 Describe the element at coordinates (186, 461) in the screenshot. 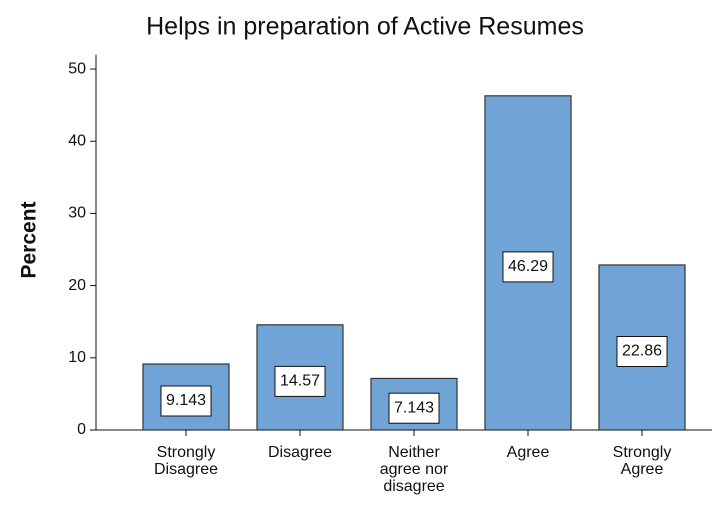

I see `x-tick-label: Strongly Disagree` at that location.